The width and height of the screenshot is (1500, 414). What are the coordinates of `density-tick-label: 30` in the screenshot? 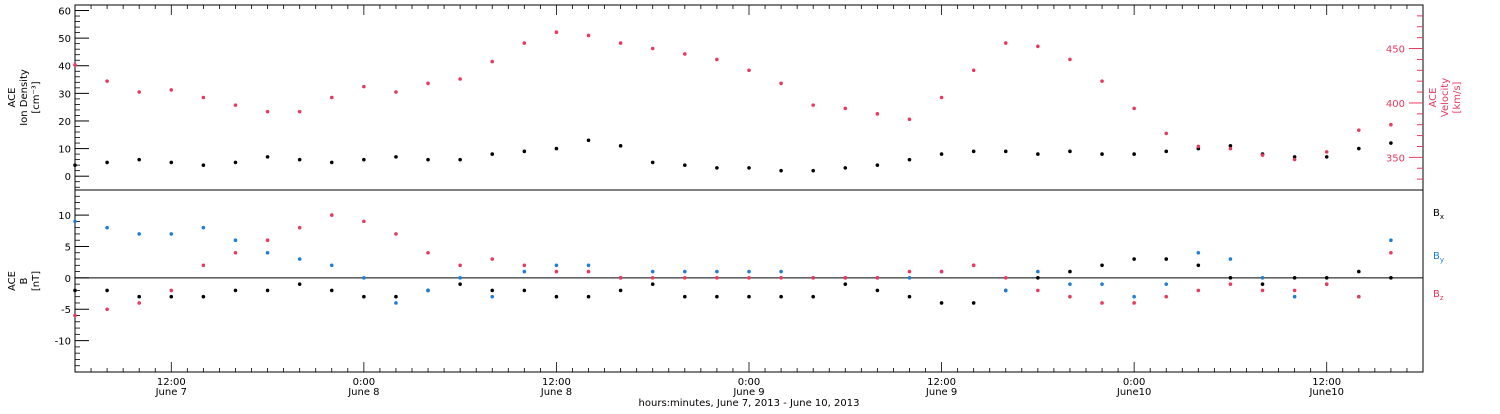 It's located at (64, 94).